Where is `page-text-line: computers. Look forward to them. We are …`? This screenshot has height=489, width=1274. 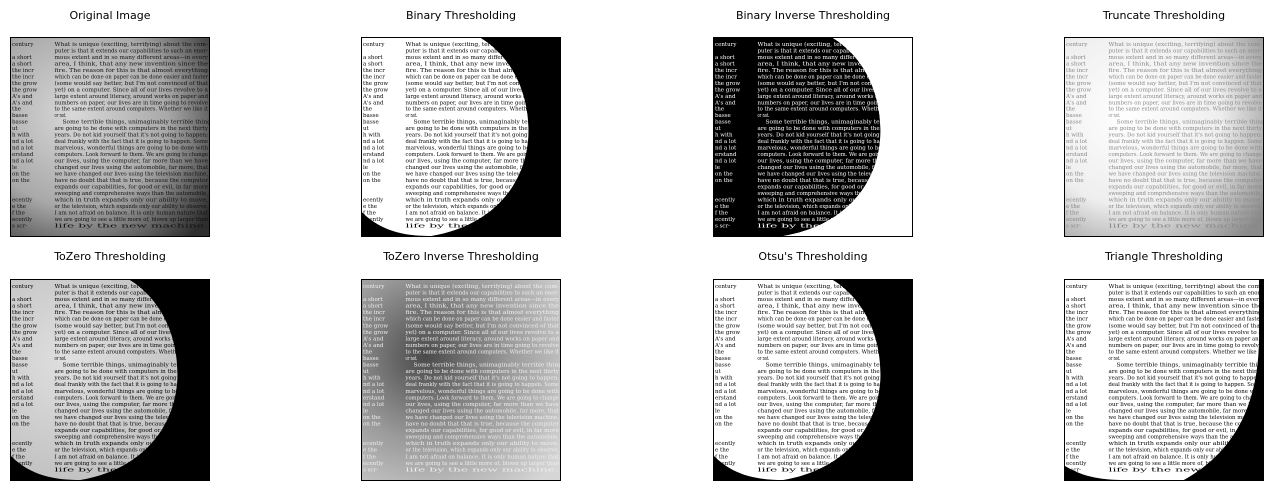 page-text-line: computers. Look forward to them. We are … is located at coordinates (483, 398).